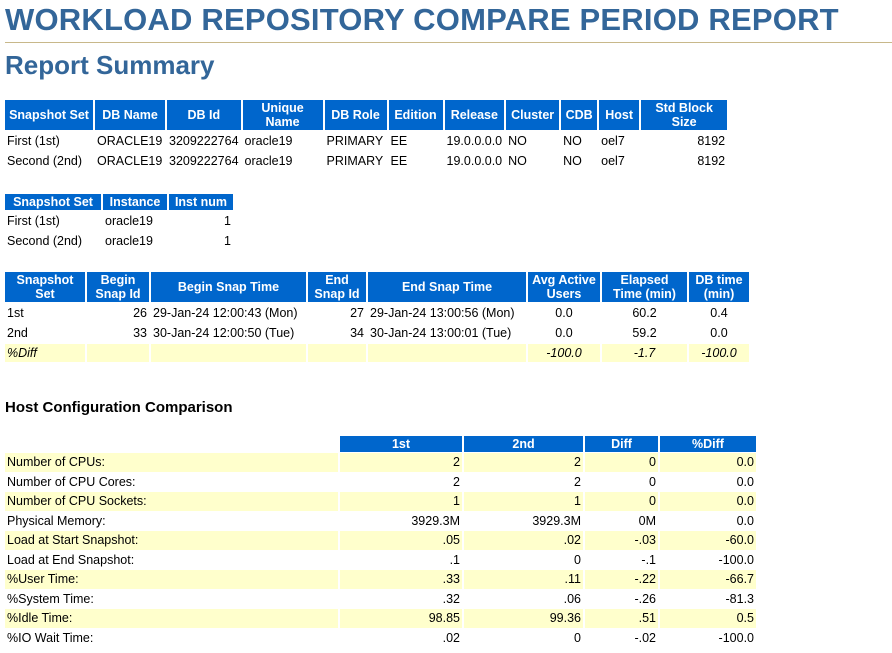  What do you see at coordinates (621, 444) in the screenshot?
I see `col-header: Diff` at bounding box center [621, 444].